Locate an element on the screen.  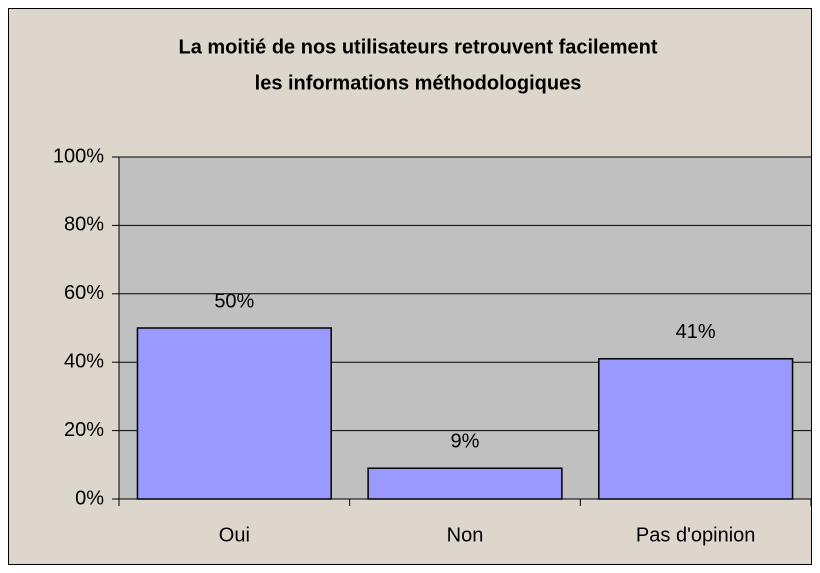
y-tick-label: 40% is located at coordinates (84, 361).